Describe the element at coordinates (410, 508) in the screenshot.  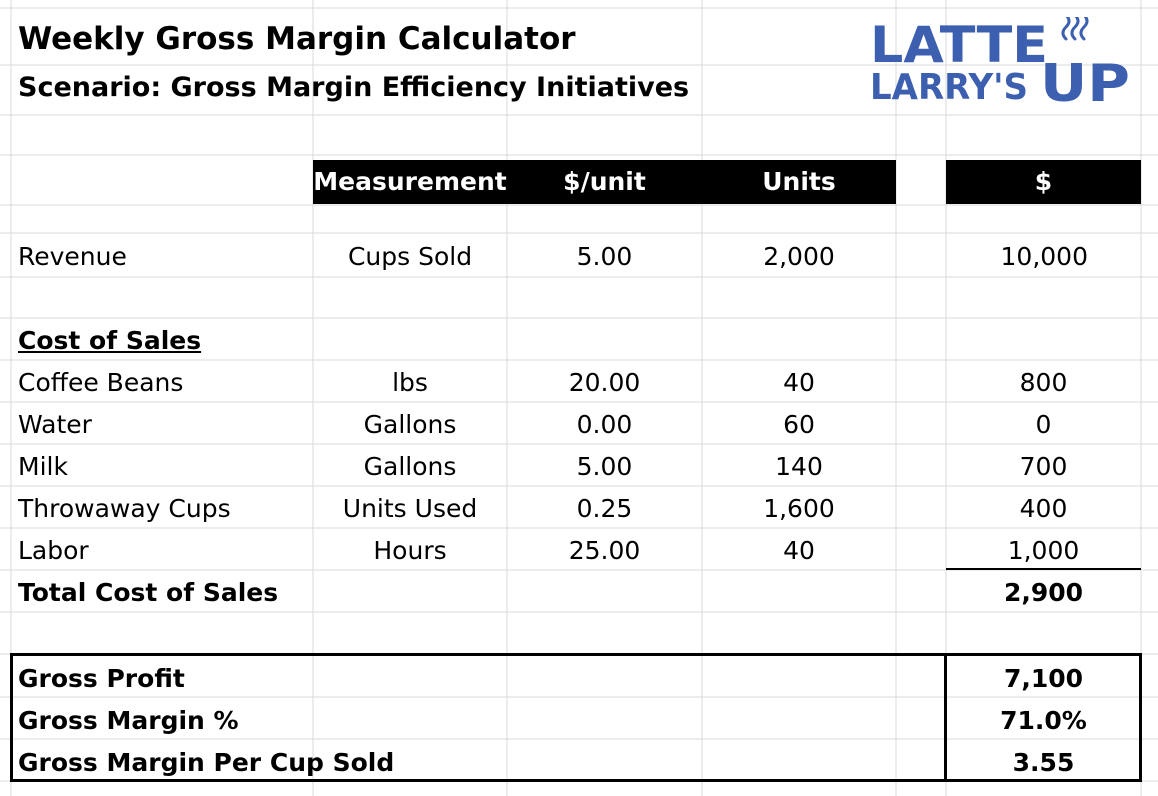
I see `cost-measurement: Units Used` at that location.